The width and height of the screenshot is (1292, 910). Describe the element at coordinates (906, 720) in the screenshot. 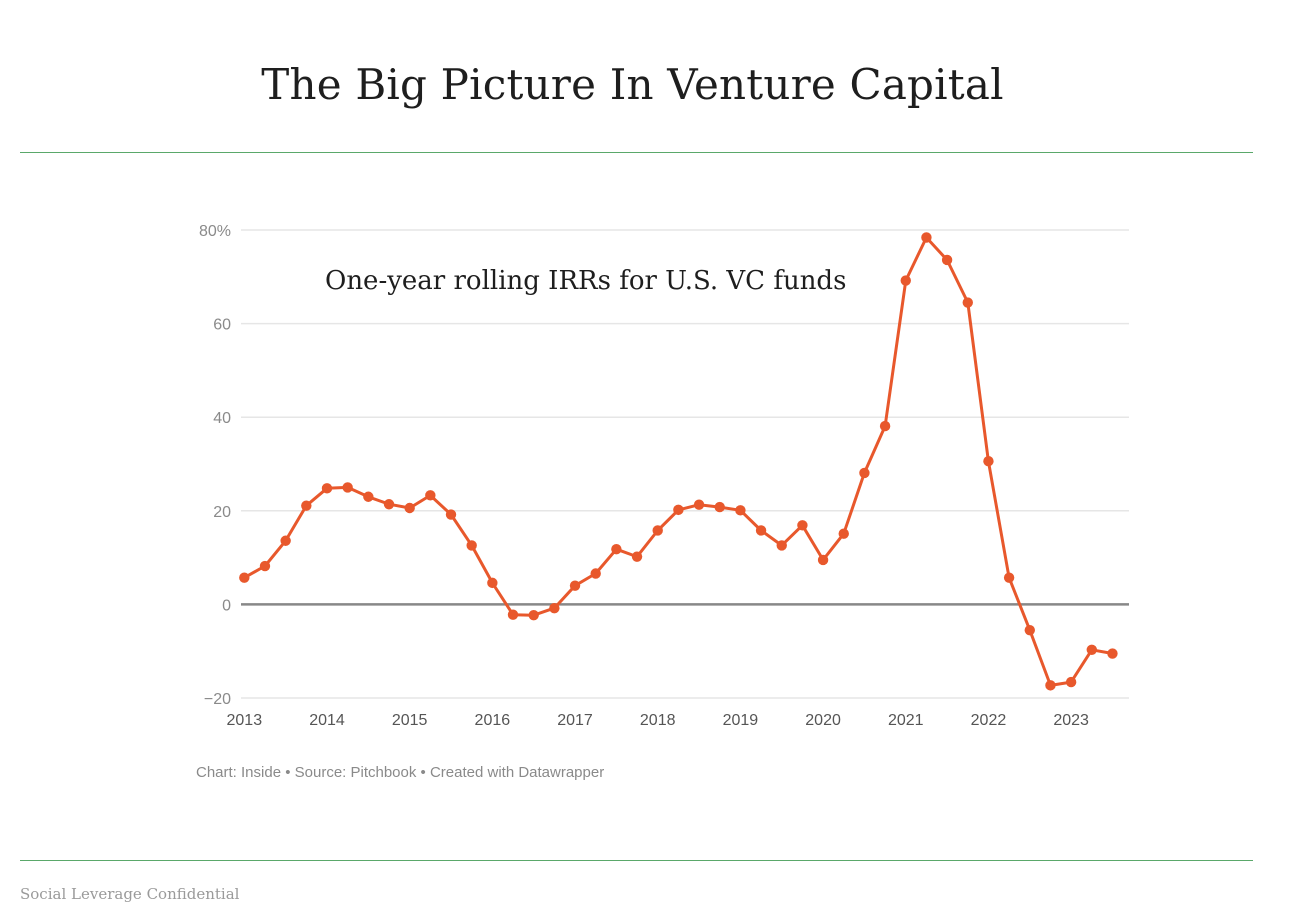

I see `x-tick-label: 2021` at that location.